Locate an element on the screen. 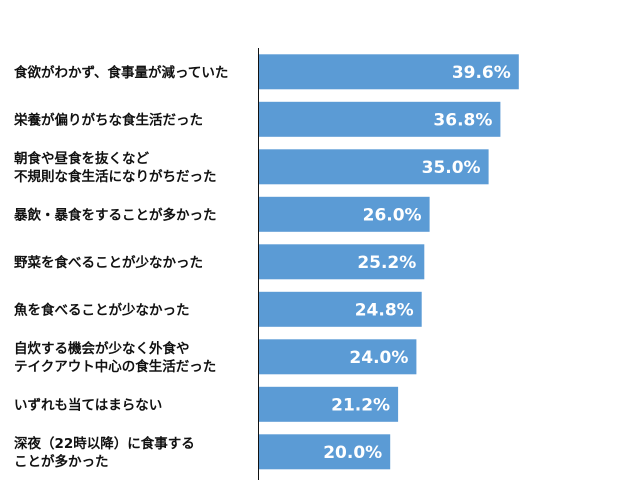 The image size is (618, 501). value-label-9: 20.0% is located at coordinates (352, 453).